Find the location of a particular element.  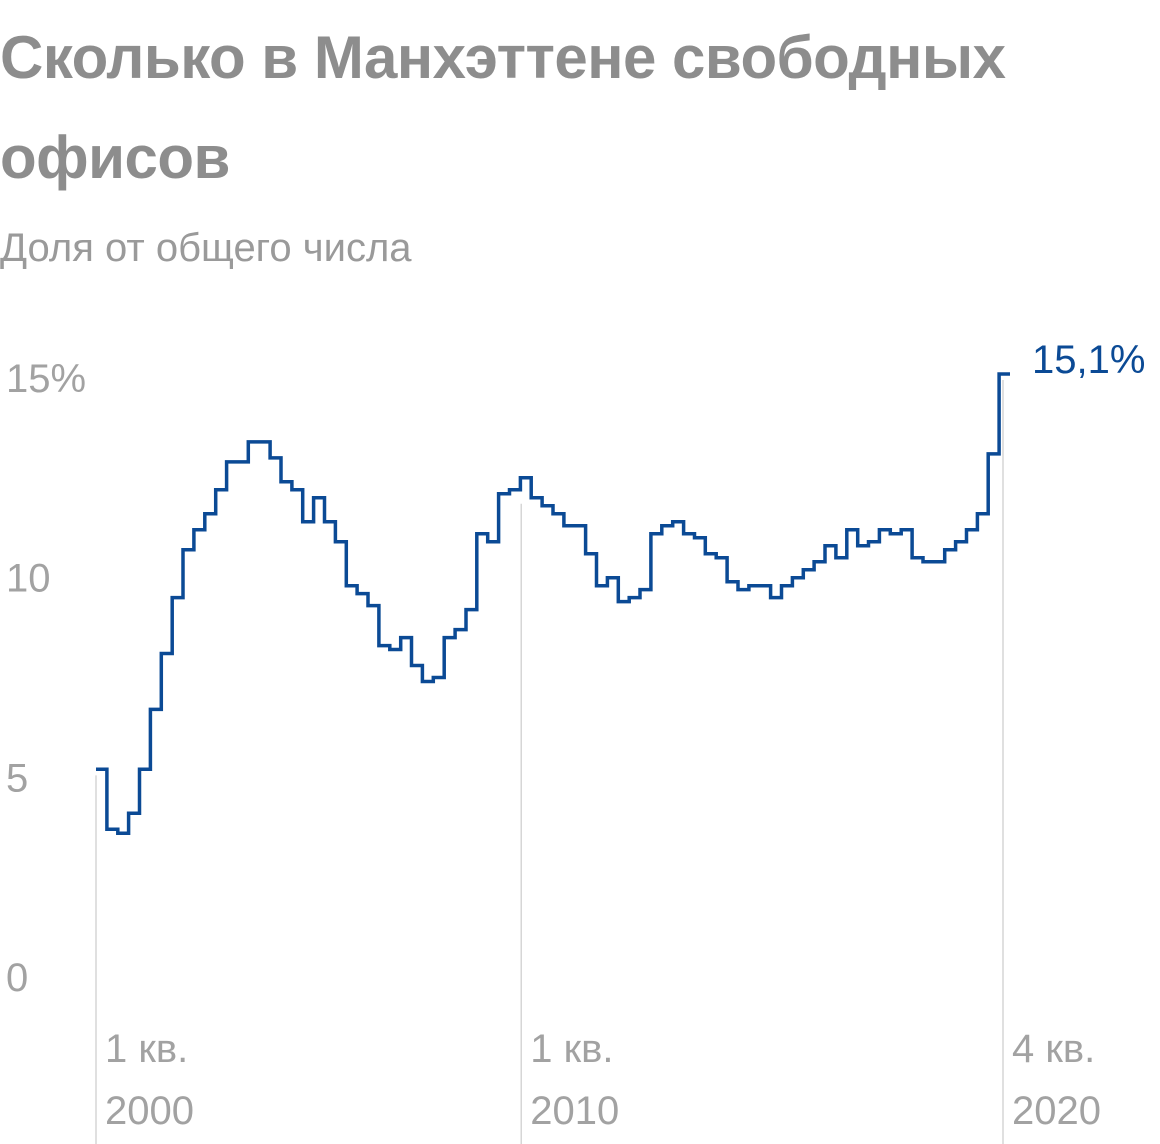

x-tick-label-year: 2010 is located at coordinates (574, 1111).